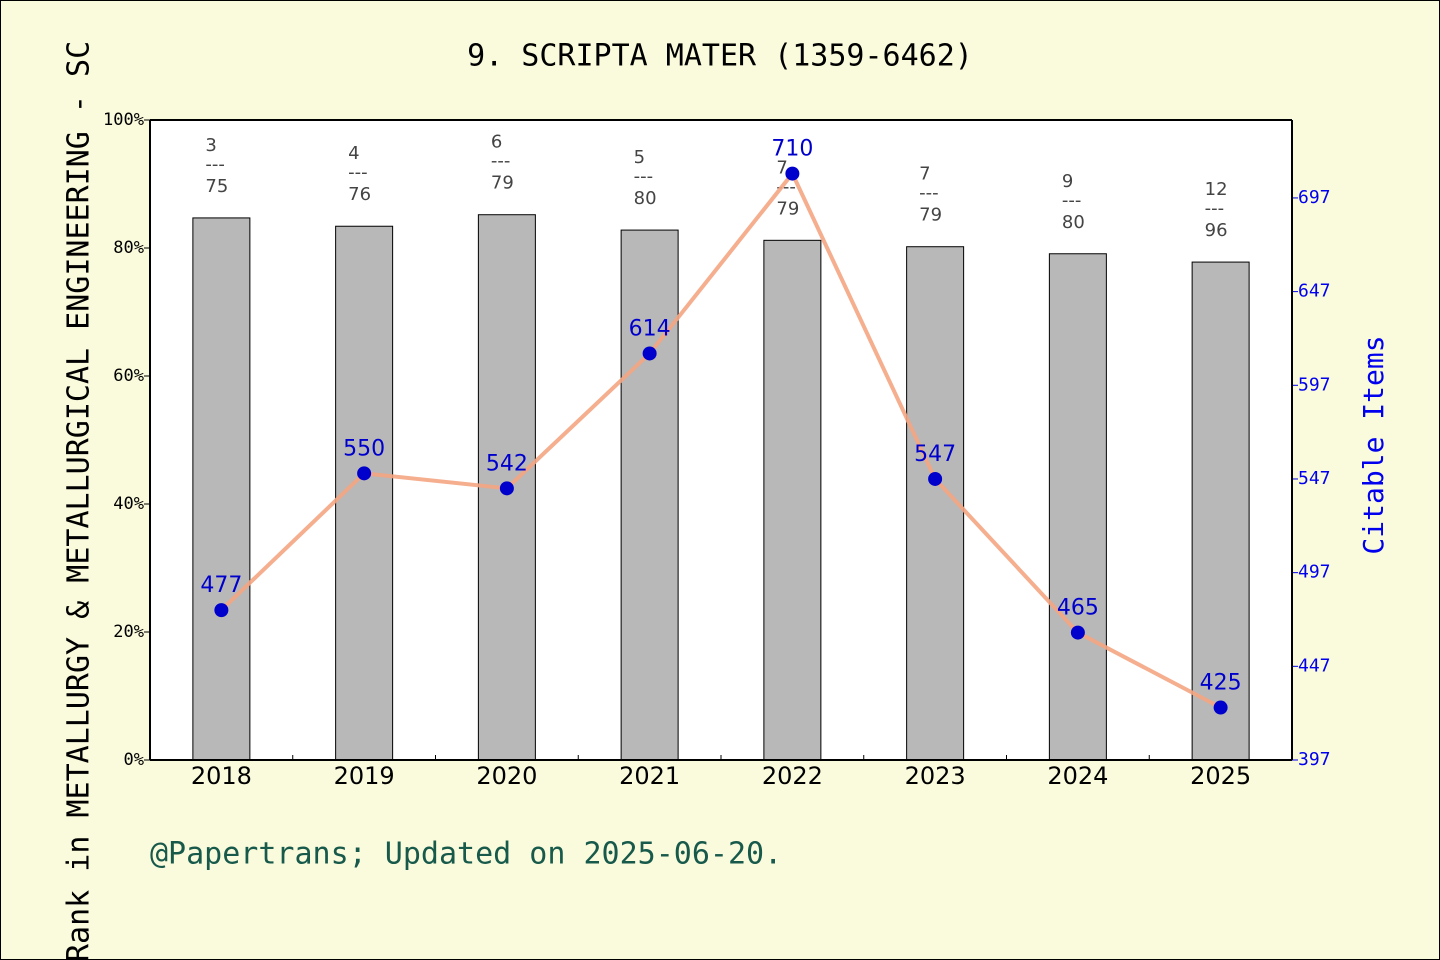  I want to click on rank-total: 96, so click(1216, 230).